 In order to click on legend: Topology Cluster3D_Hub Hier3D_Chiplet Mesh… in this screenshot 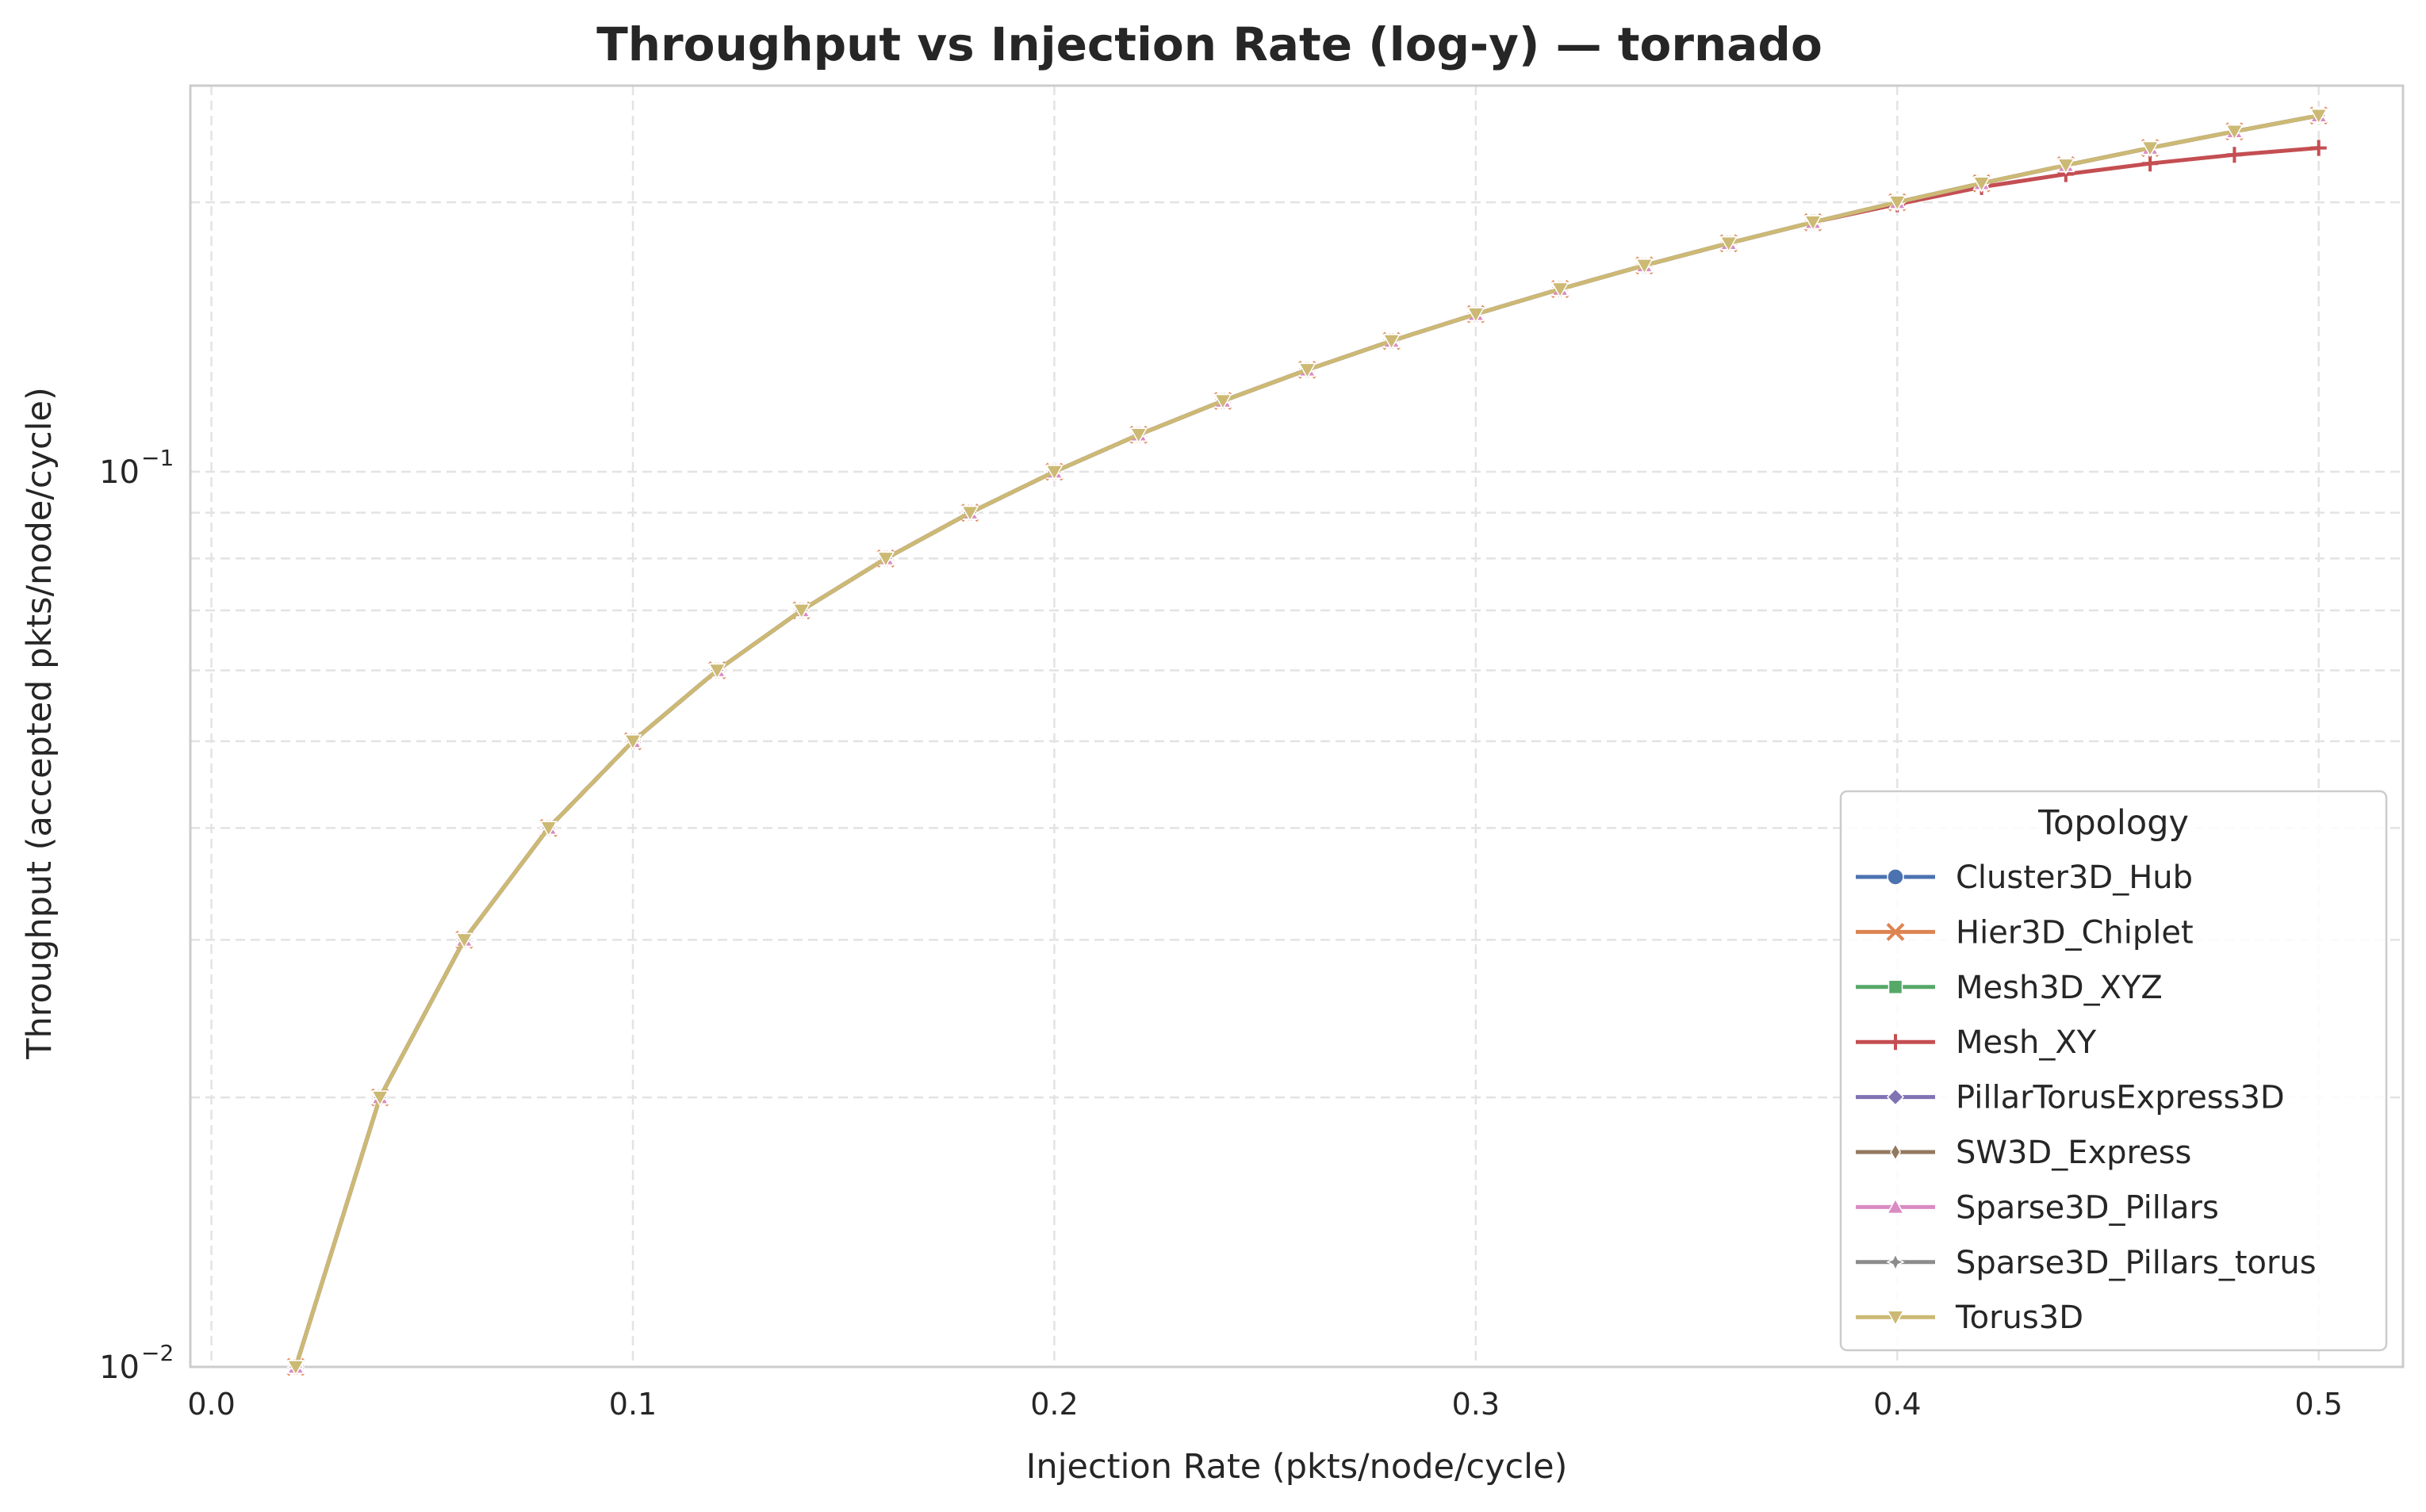, I will do `click(2113, 1071)`.